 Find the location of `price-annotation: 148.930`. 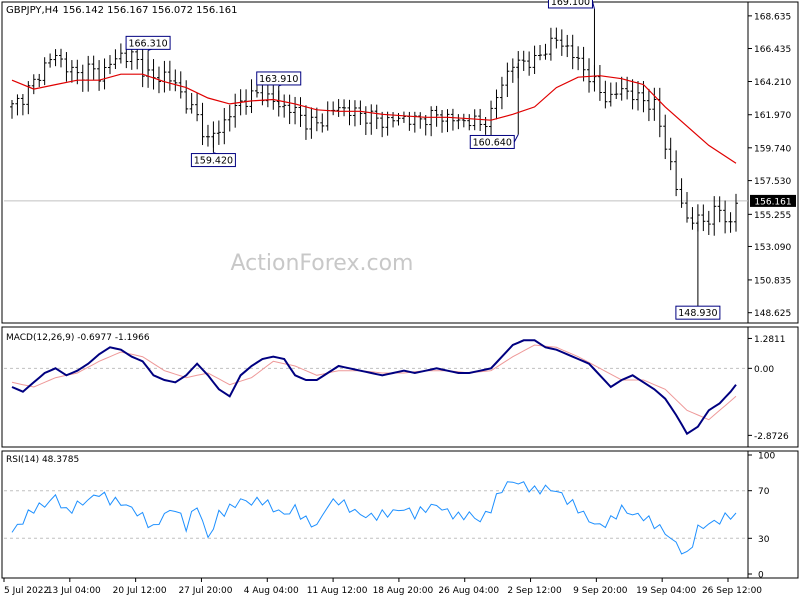

price-annotation: 148.930 is located at coordinates (698, 312).